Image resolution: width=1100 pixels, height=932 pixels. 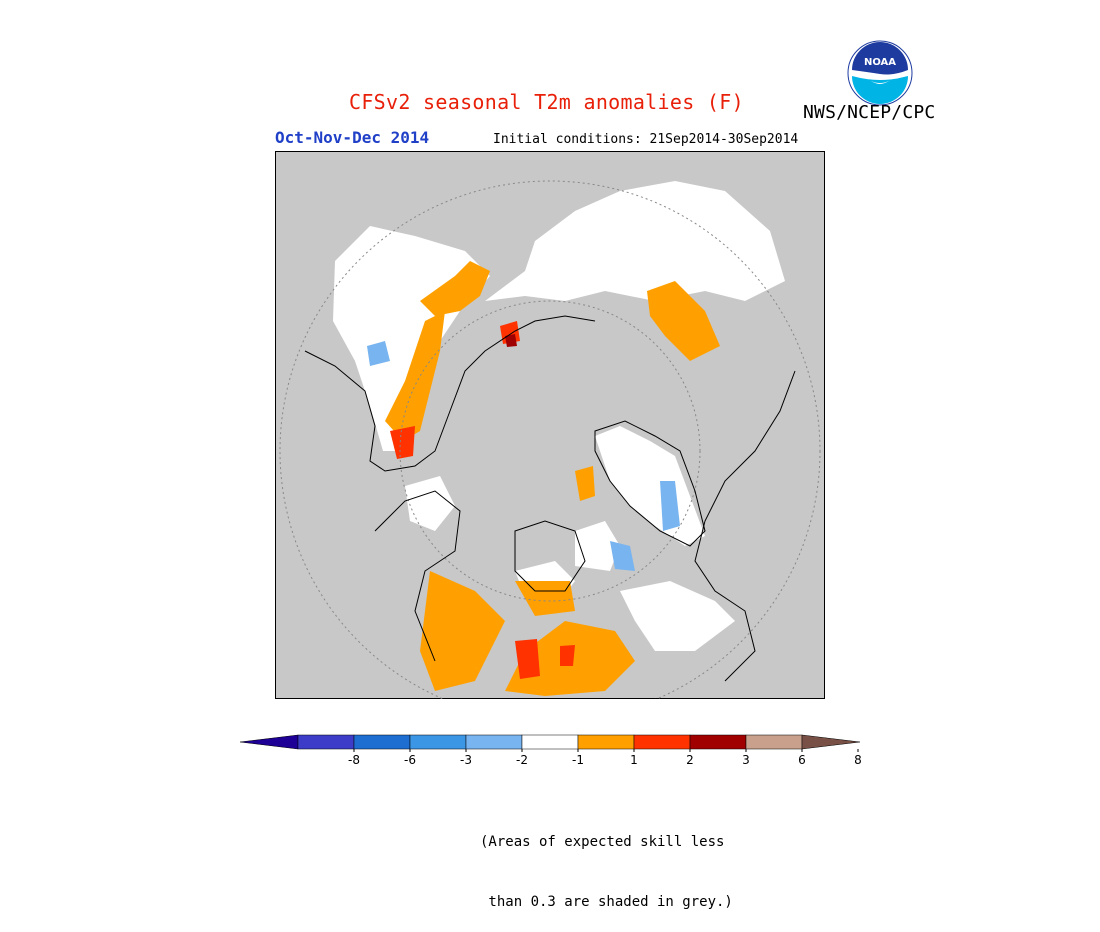 What do you see at coordinates (650, 483) in the screenshot?
I see `coastline-greenland` at bounding box center [650, 483].